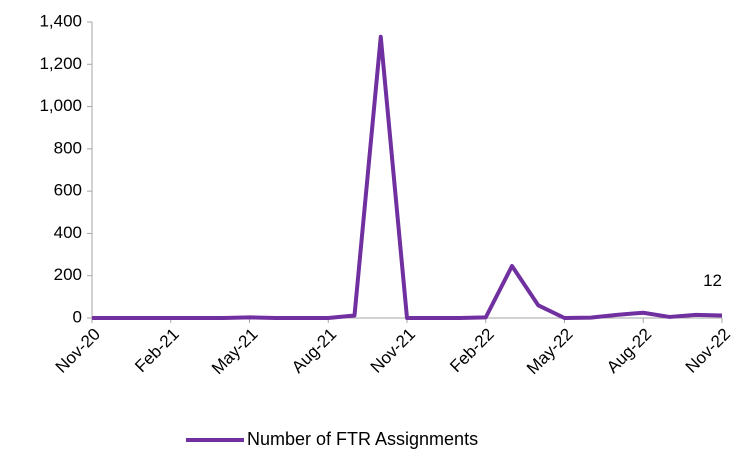  What do you see at coordinates (550, 352) in the screenshot?
I see `x-tick-label: May-22` at bounding box center [550, 352].